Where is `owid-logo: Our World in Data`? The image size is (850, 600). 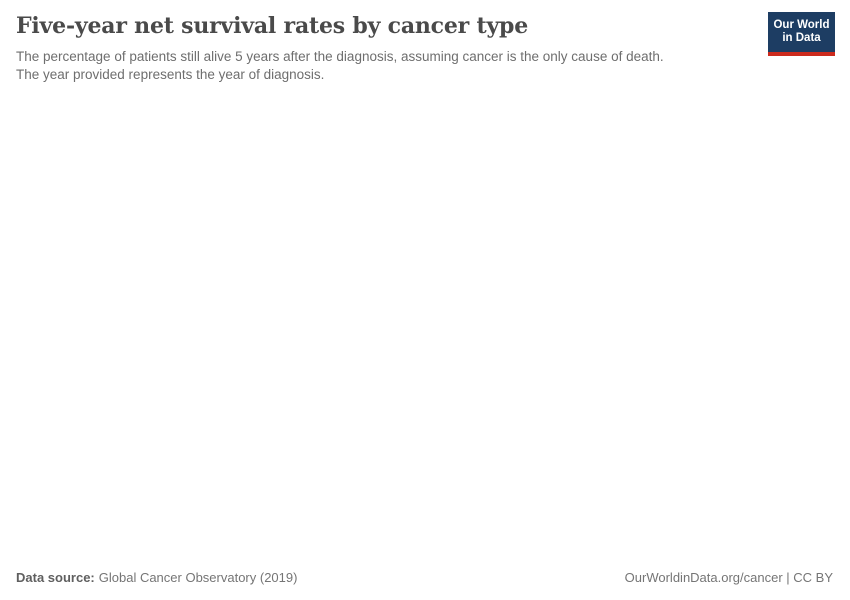
owid-logo: Our World in Data is located at coordinates (801, 34).